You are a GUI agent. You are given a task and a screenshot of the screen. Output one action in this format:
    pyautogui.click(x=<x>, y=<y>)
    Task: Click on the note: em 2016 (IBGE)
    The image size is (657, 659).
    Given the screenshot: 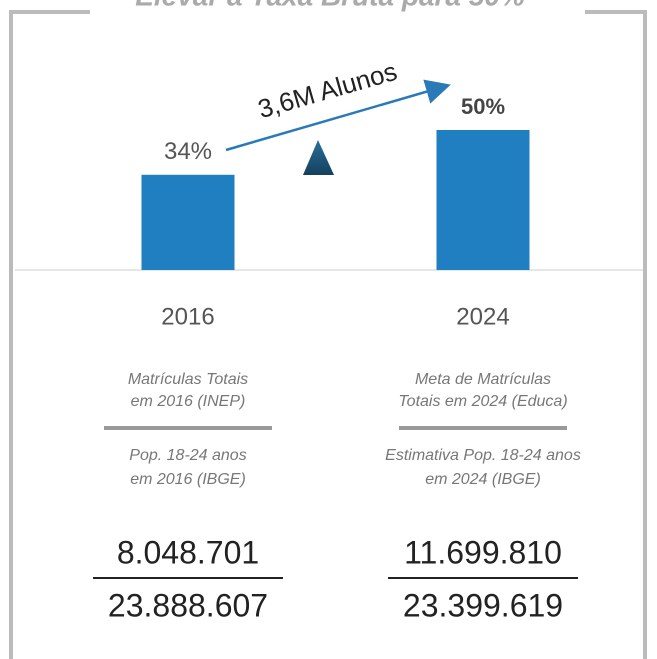 What is the action you would take?
    pyautogui.click(x=188, y=479)
    